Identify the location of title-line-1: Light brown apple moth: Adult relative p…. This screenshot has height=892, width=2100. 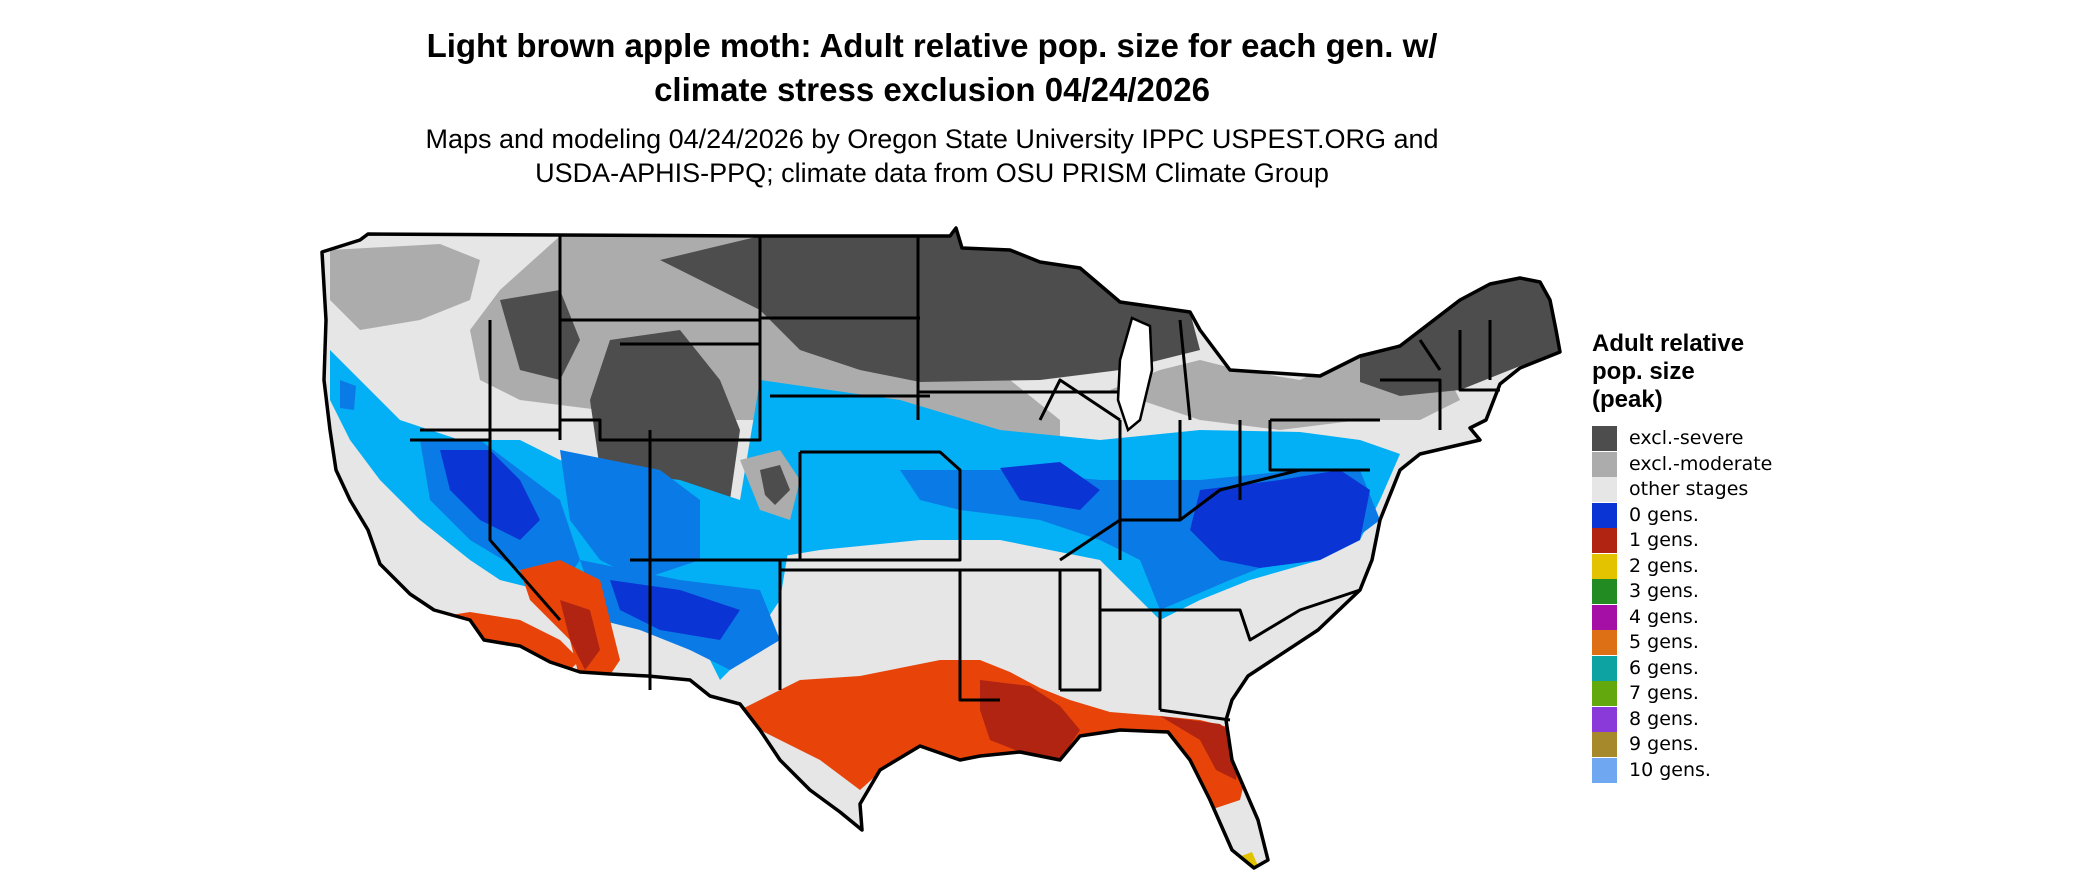
(932, 45).